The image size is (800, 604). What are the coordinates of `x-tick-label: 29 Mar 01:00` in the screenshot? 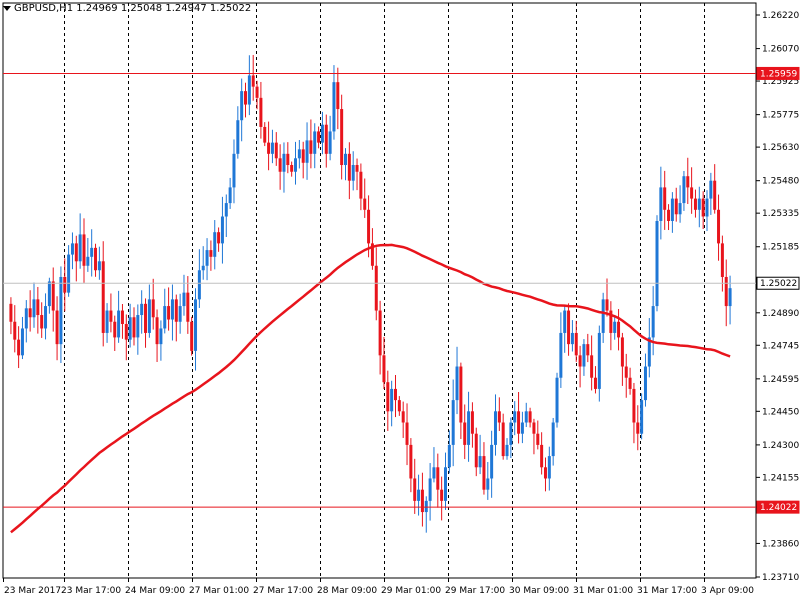 It's located at (411, 591).